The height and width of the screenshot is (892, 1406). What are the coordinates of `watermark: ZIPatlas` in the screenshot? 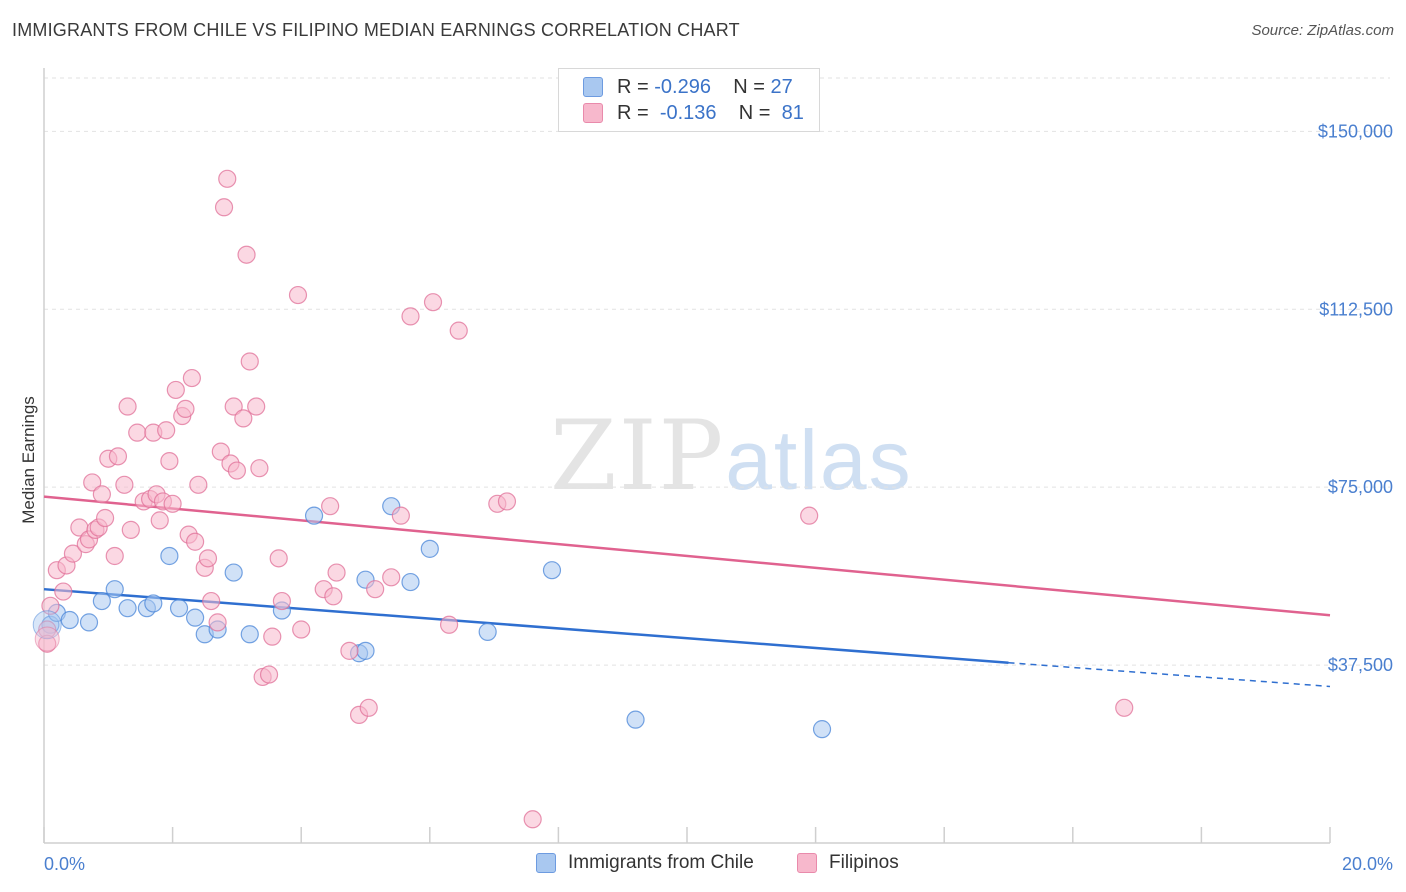 It's located at (731, 456).